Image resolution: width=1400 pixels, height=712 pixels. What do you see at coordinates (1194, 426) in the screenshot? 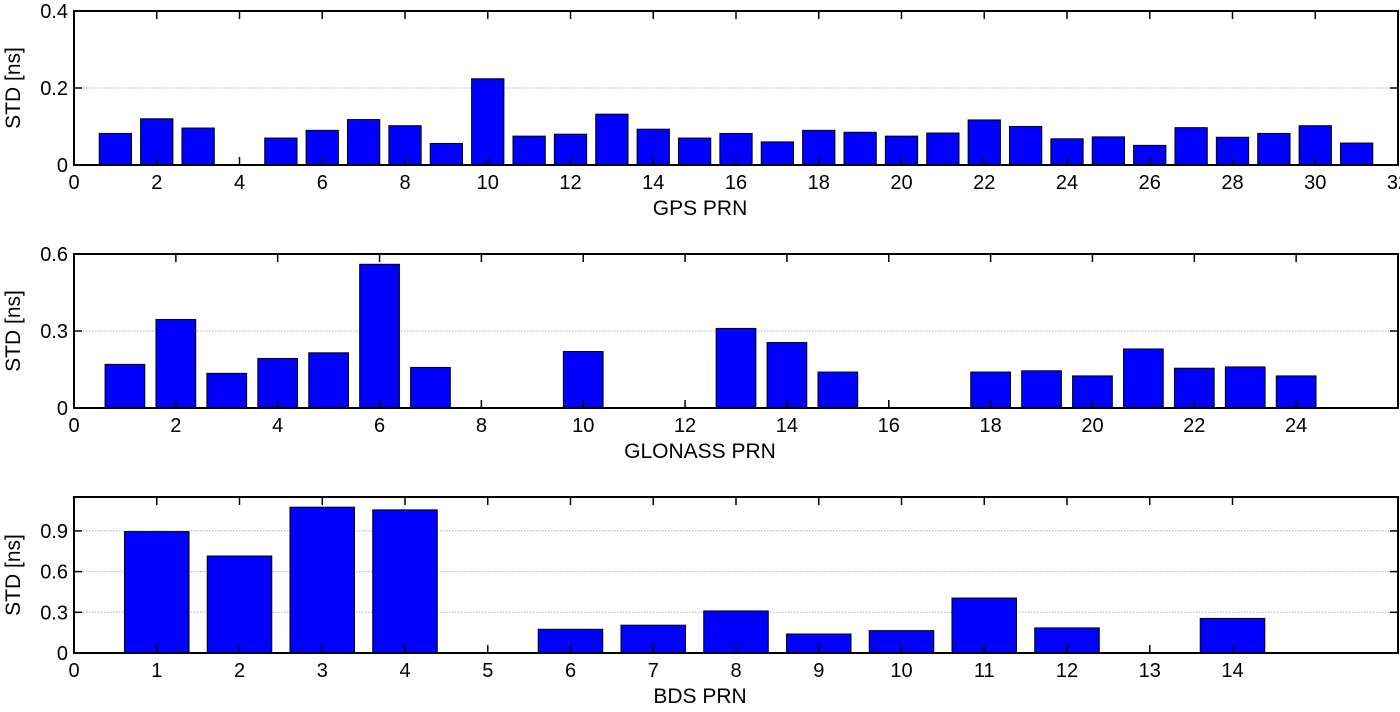
I see `glonass-x-tick-label: 22` at bounding box center [1194, 426].